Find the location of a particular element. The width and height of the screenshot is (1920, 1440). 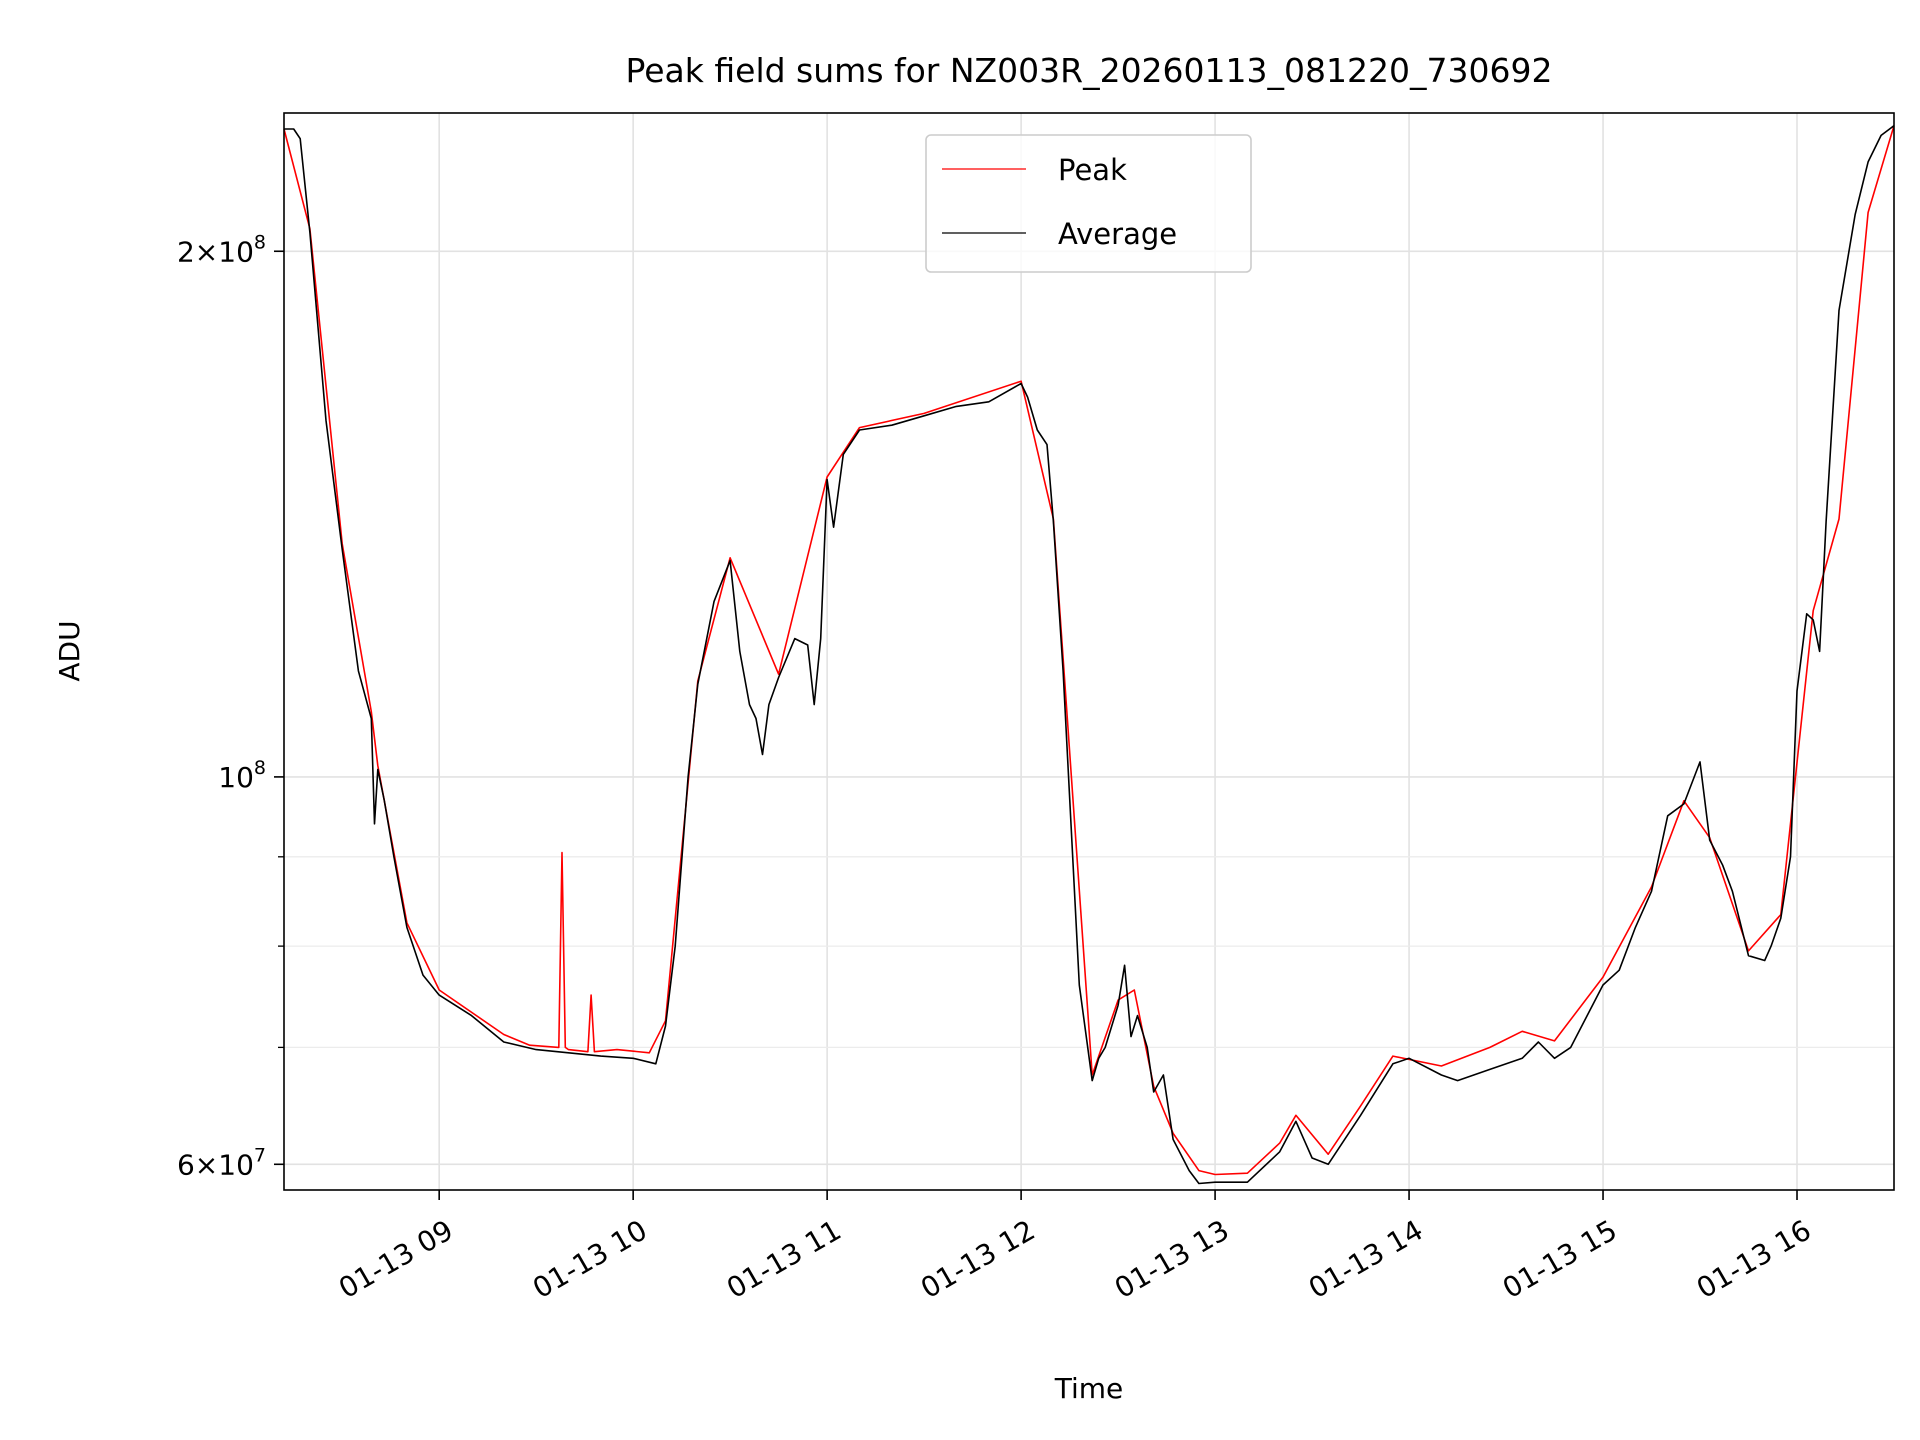

x-axis-label: Time is located at coordinates (1089, 1388).